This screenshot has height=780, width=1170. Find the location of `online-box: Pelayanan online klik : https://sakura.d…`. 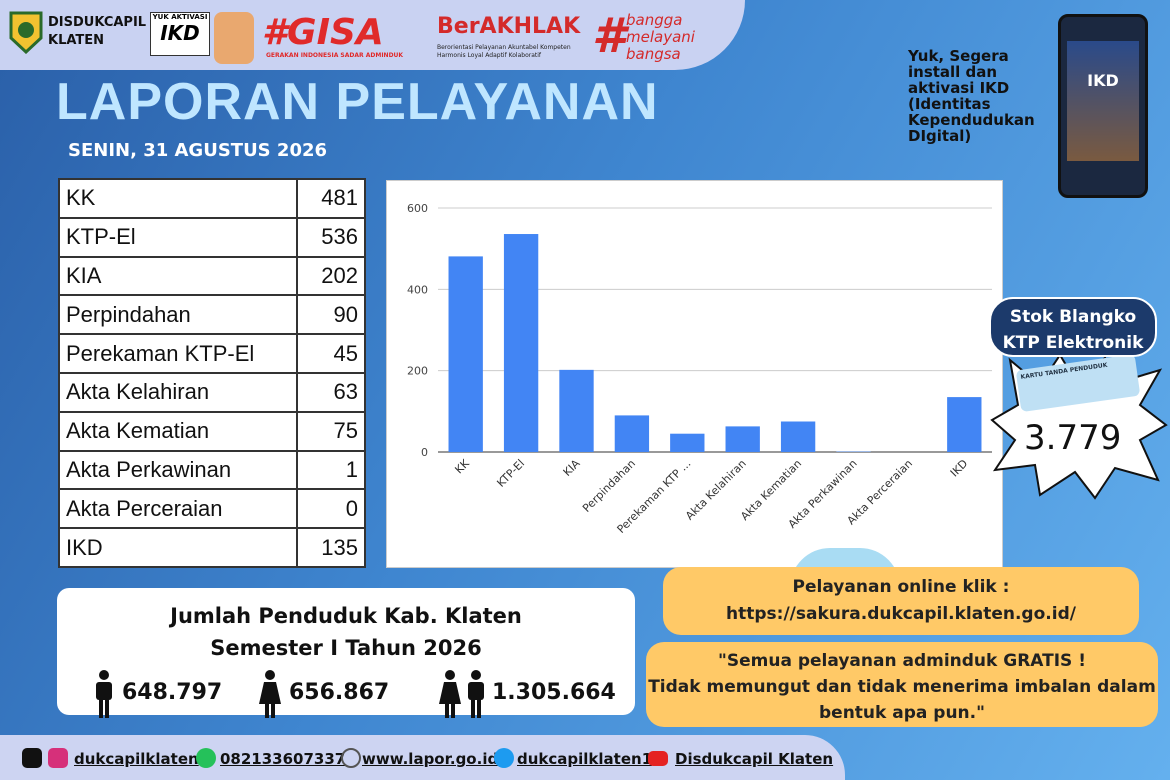

online-box: Pelayanan online klik : https://sakura.d… is located at coordinates (901, 601).